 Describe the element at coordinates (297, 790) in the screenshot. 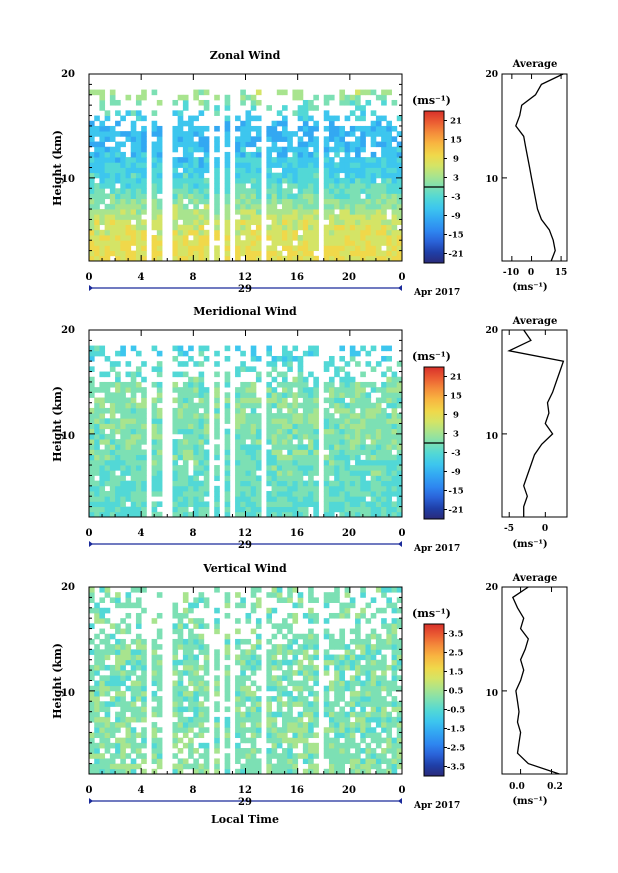

I see `x-tick-label: 16` at that location.